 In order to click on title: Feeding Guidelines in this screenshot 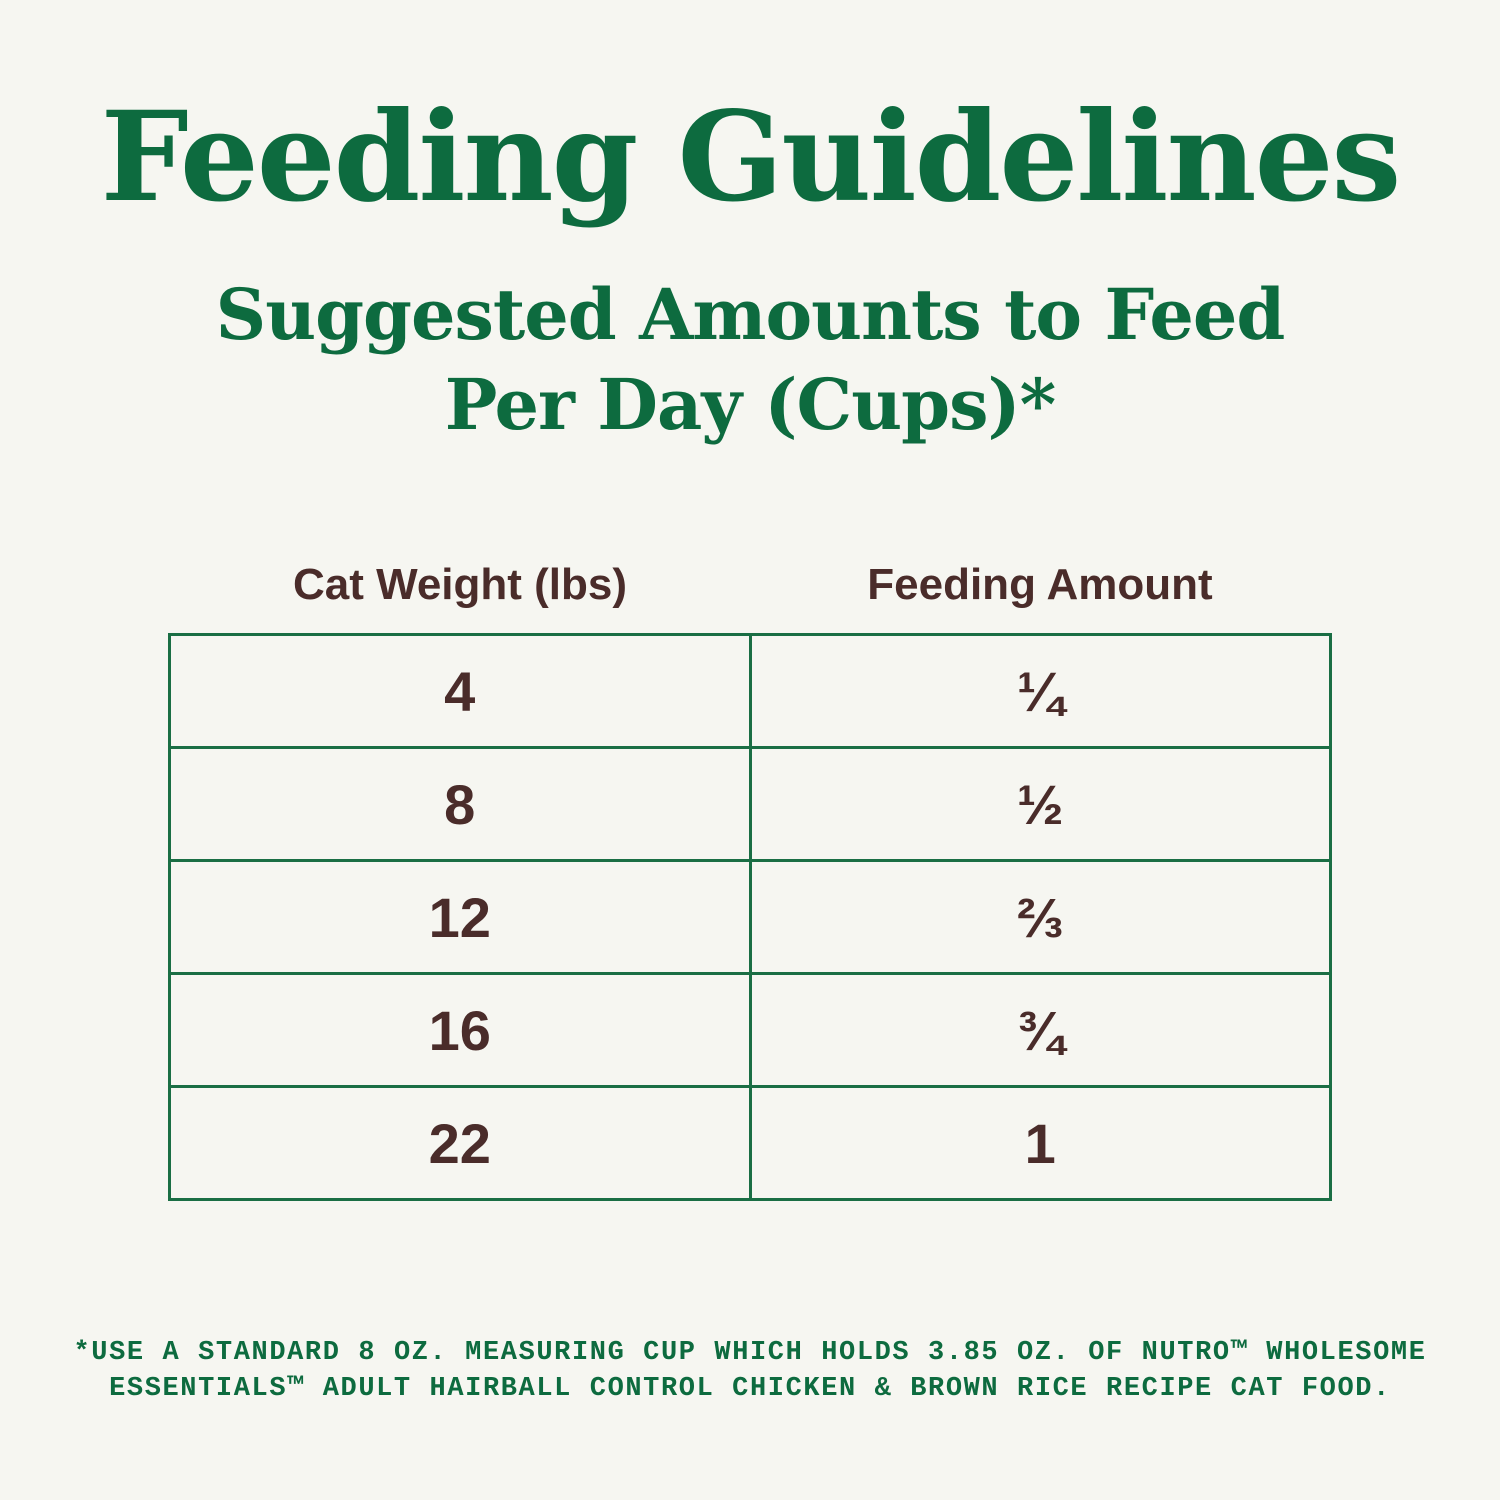, I will do `click(751, 157)`.